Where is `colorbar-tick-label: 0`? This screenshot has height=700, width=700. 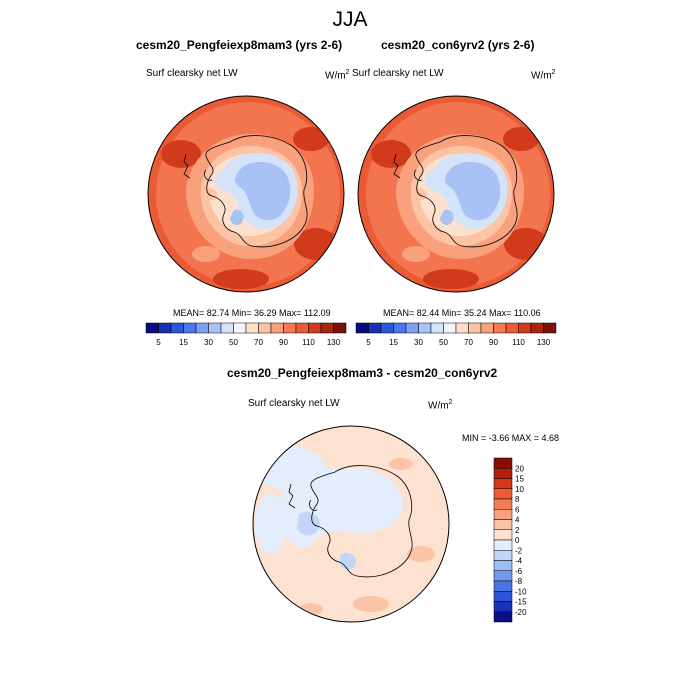 colorbar-tick-label: 0 is located at coordinates (517, 540).